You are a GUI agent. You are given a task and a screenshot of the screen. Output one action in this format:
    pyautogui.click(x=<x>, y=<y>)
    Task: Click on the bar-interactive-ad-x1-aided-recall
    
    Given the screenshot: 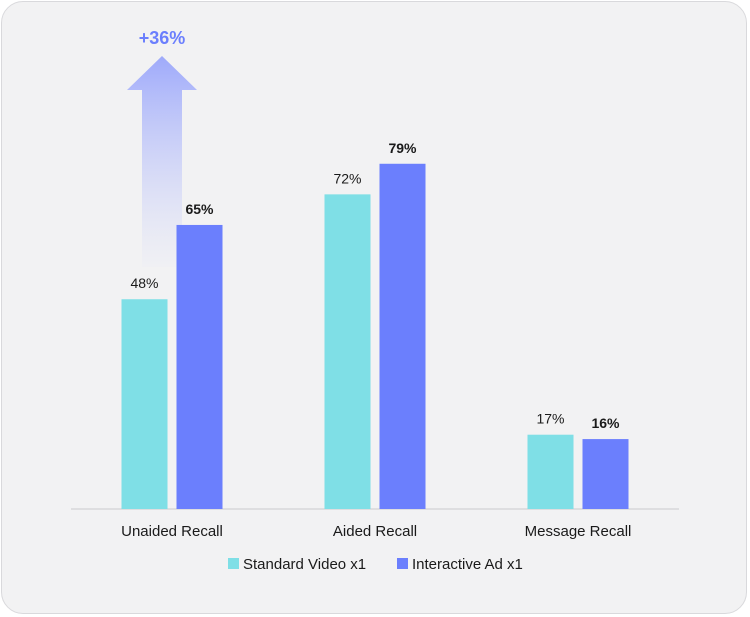 What is the action you would take?
    pyautogui.click(x=402, y=336)
    